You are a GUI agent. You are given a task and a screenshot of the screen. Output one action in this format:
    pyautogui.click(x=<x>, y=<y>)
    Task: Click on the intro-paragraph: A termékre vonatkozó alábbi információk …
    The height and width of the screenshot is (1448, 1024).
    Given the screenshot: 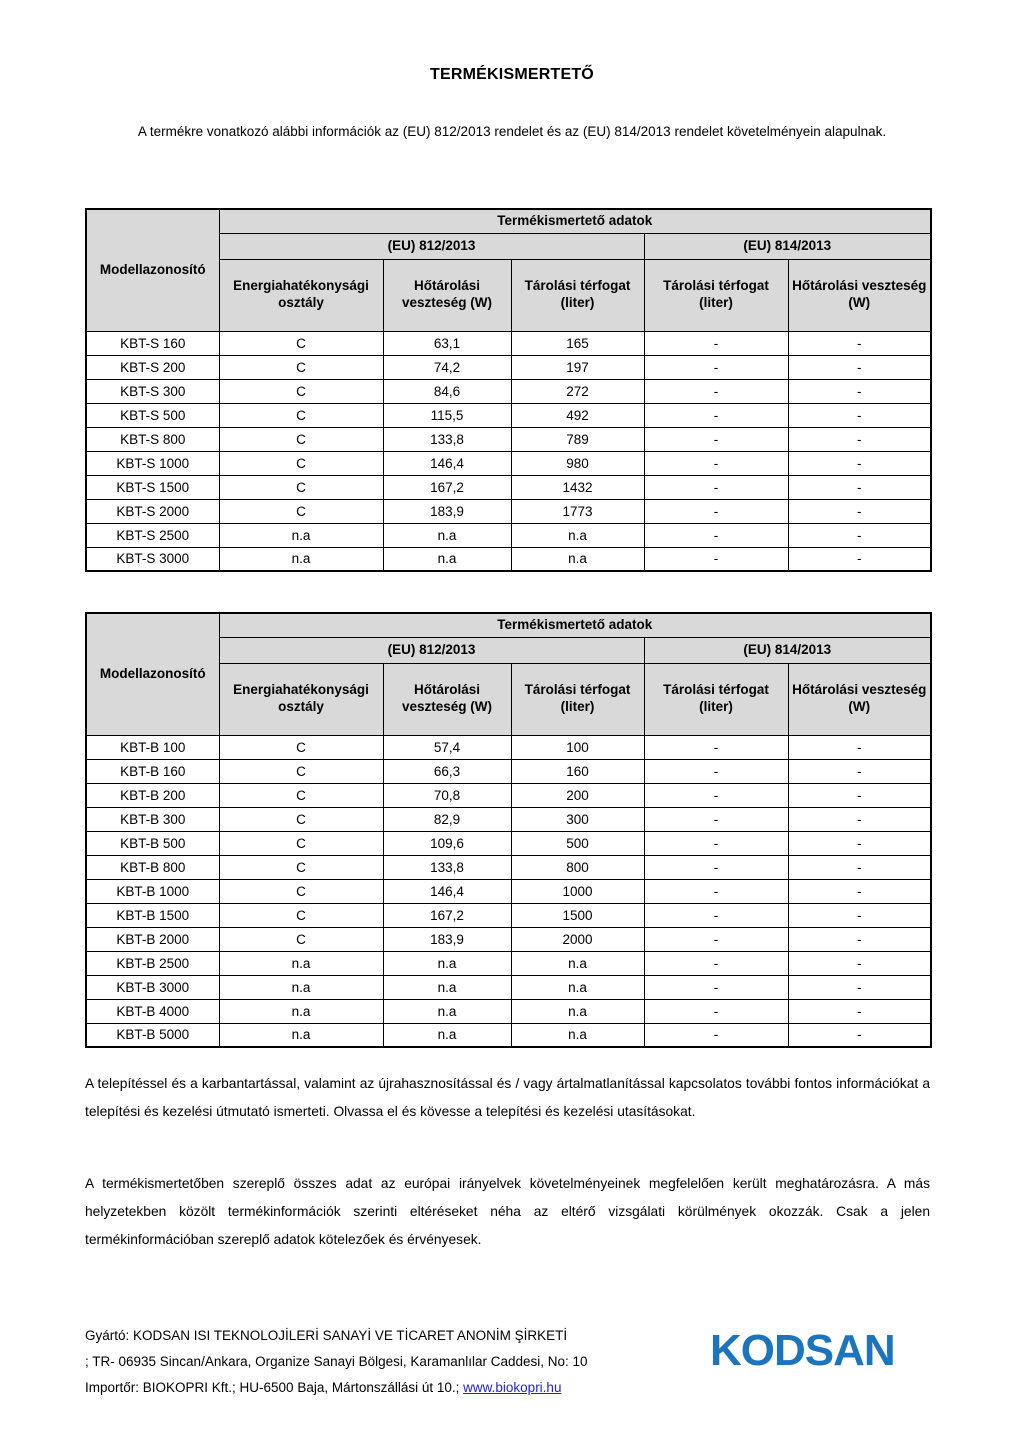 What is the action you would take?
    pyautogui.click(x=512, y=131)
    